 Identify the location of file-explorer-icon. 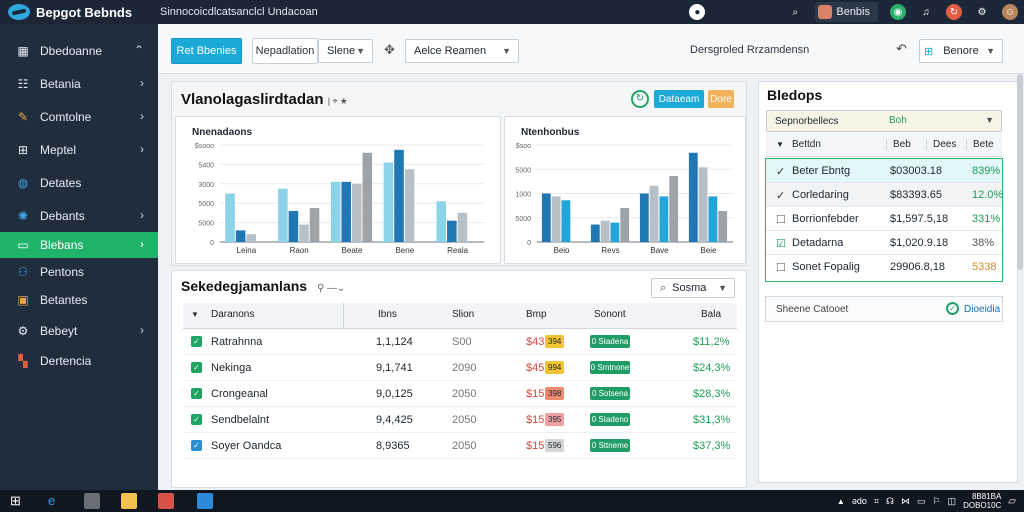
(129, 501).